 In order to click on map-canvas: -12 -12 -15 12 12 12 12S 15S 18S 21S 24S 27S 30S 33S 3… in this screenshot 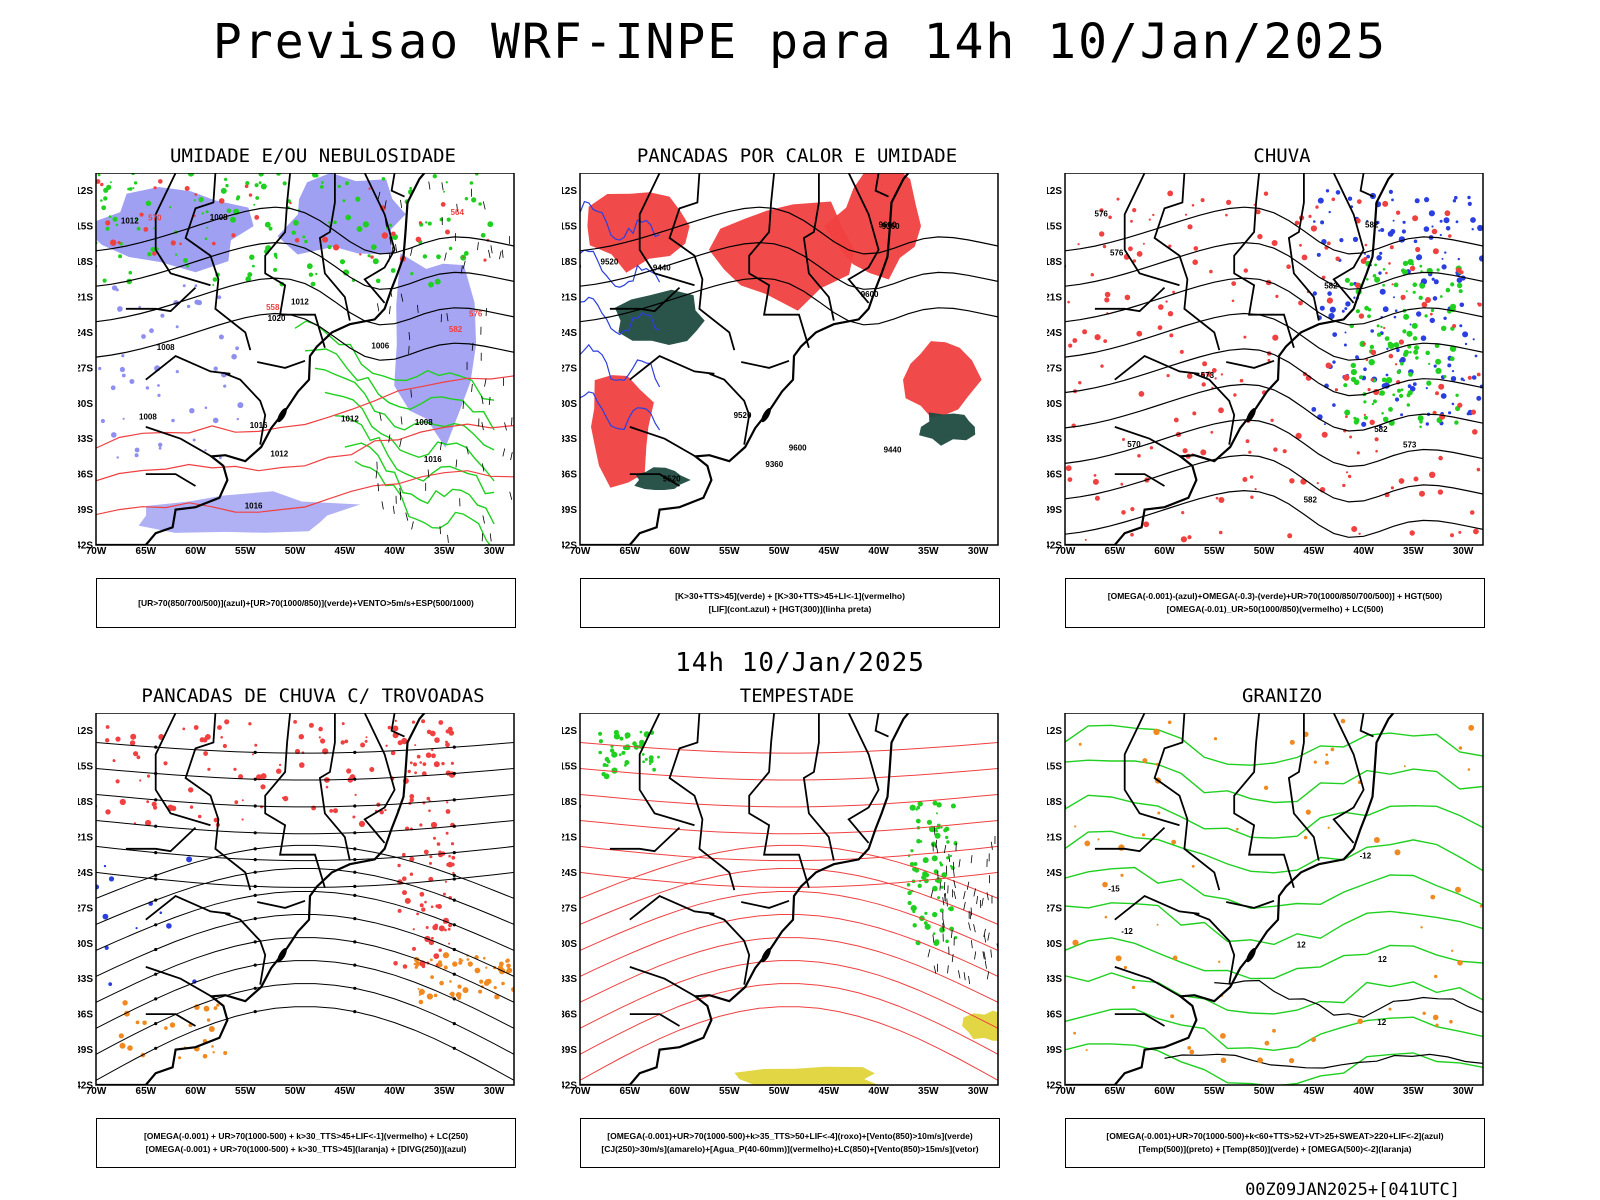, I will do `click(1277, 913)`.